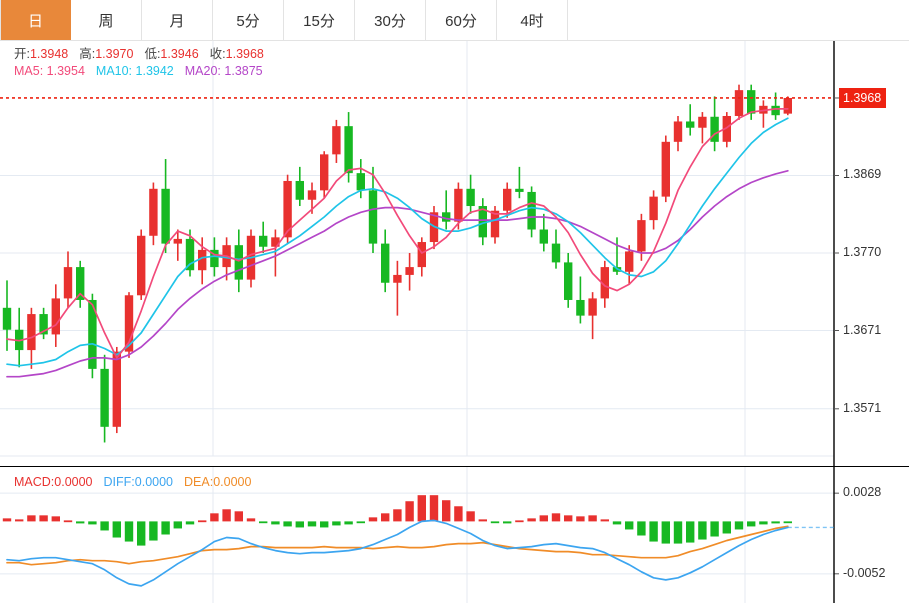 The width and height of the screenshot is (909, 603). I want to click on tab-week: 周, so click(106, 20).